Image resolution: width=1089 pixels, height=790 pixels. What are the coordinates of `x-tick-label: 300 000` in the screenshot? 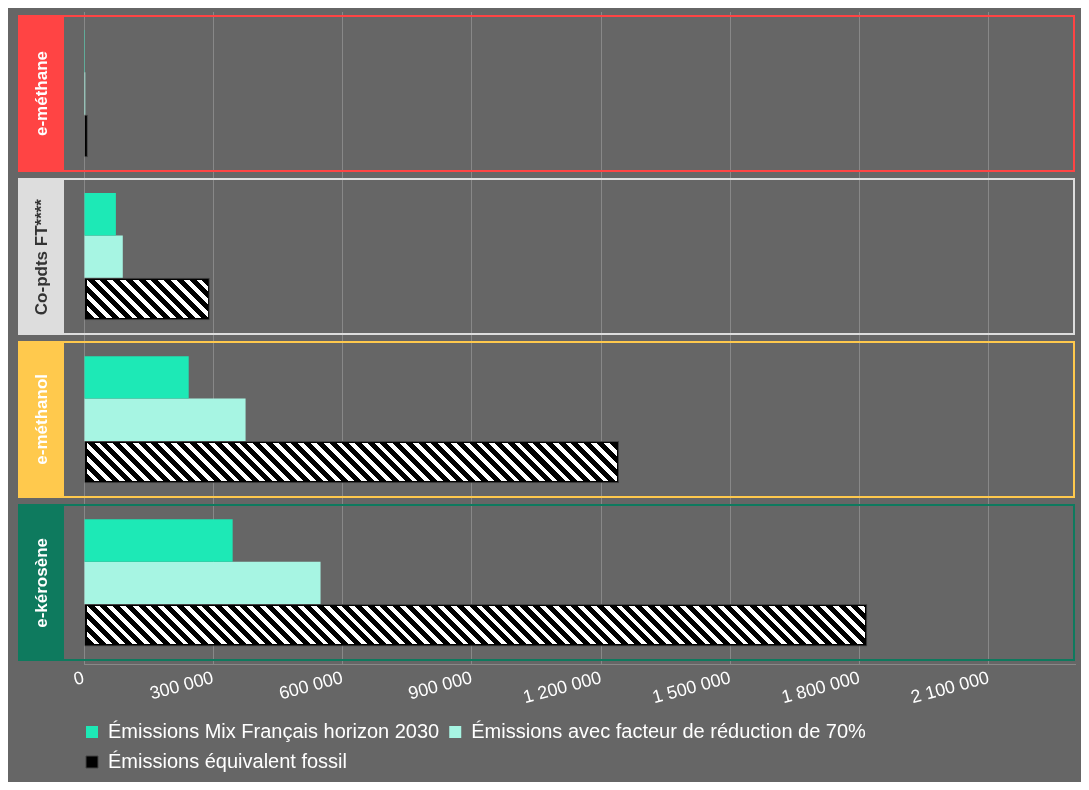 It's located at (181, 685).